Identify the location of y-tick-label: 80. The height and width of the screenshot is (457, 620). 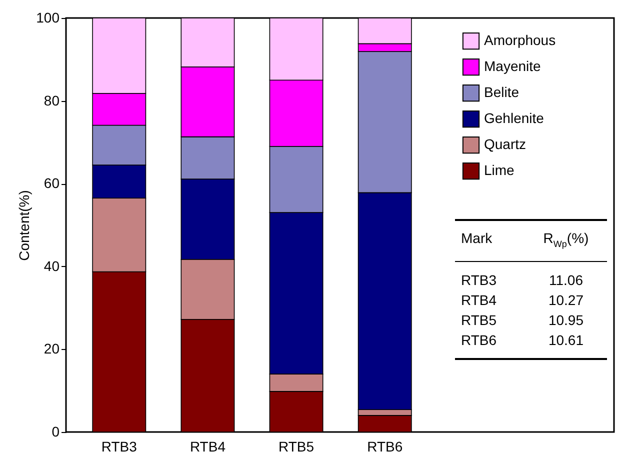
(52, 100).